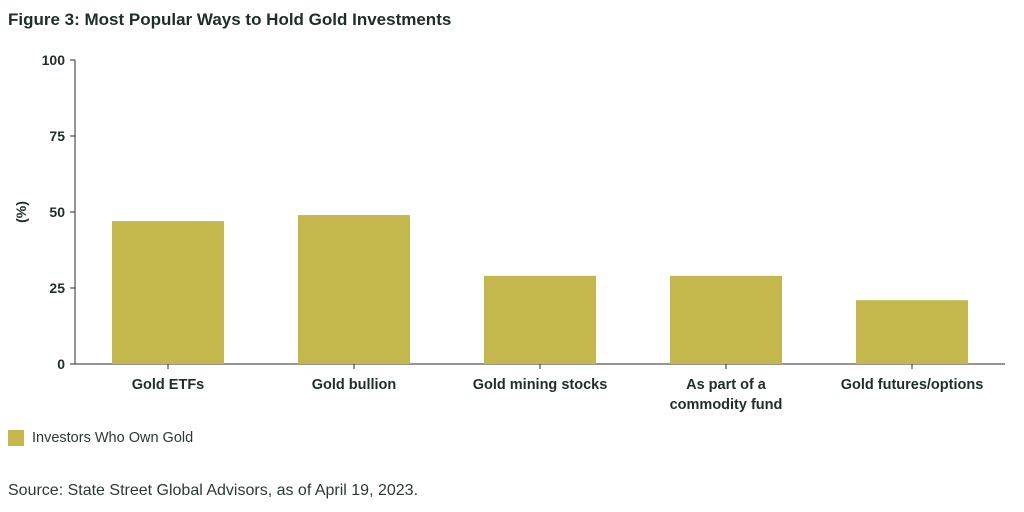 The image size is (1024, 512). Describe the element at coordinates (354, 385) in the screenshot. I see `x-tick-label: Gold bullion` at that location.